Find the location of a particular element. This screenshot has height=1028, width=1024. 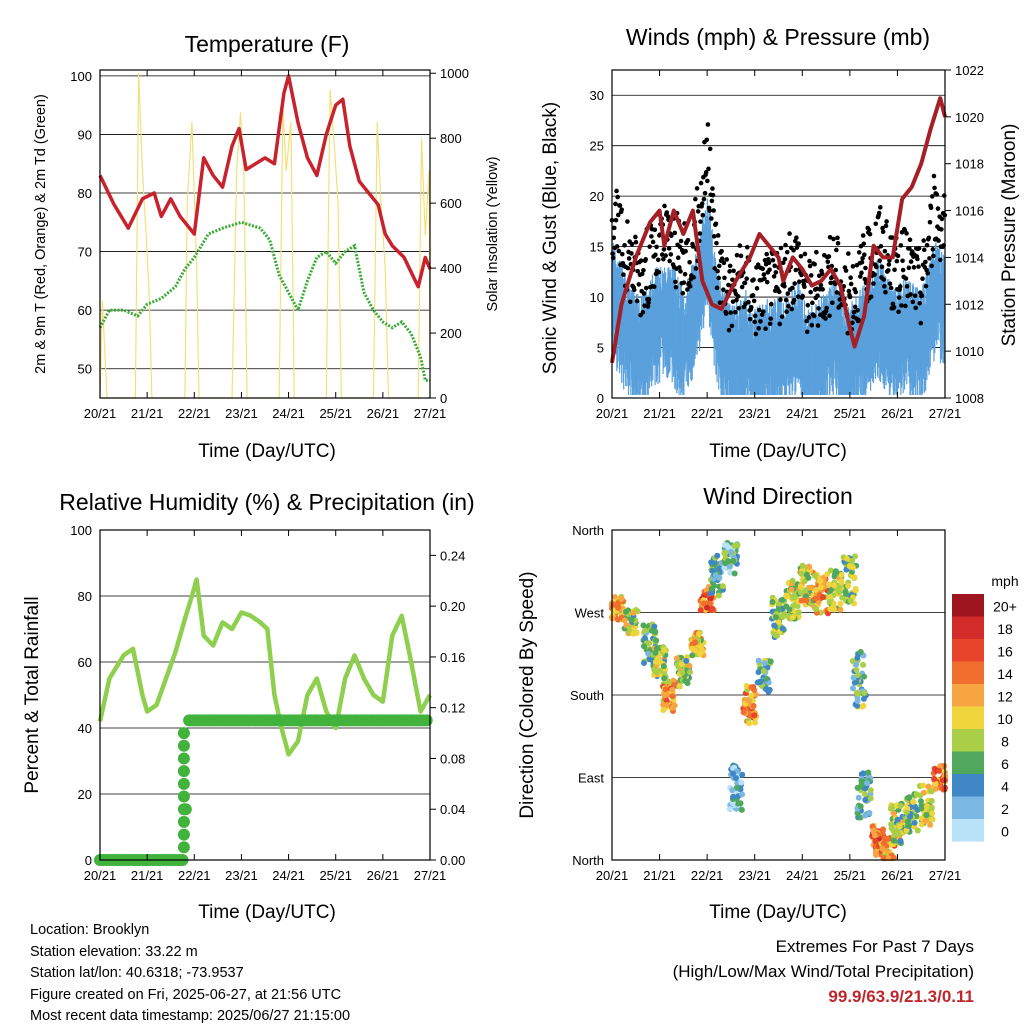

y-tick-label: 5 is located at coordinates (600, 348).